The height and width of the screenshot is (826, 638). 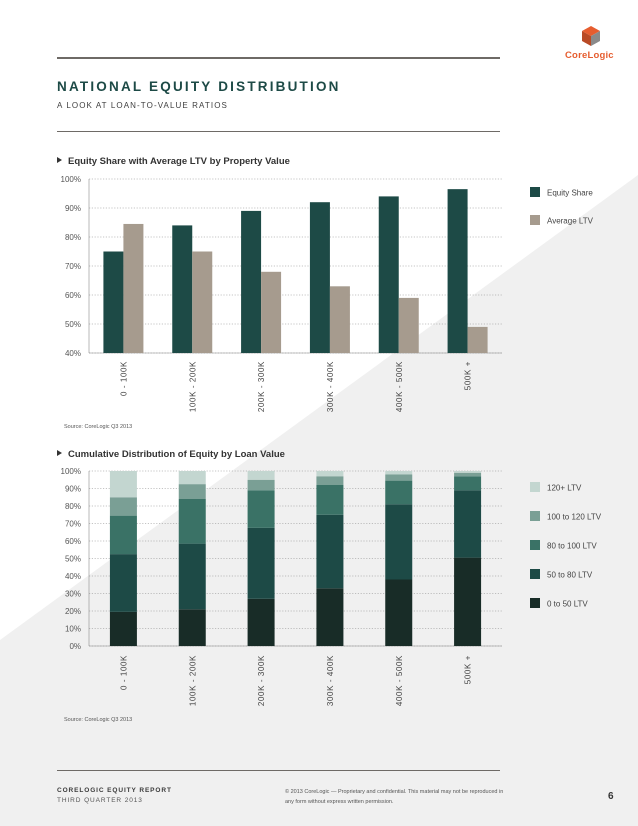 I want to click on legend-label: 120+ LTV, so click(x=564, y=488).